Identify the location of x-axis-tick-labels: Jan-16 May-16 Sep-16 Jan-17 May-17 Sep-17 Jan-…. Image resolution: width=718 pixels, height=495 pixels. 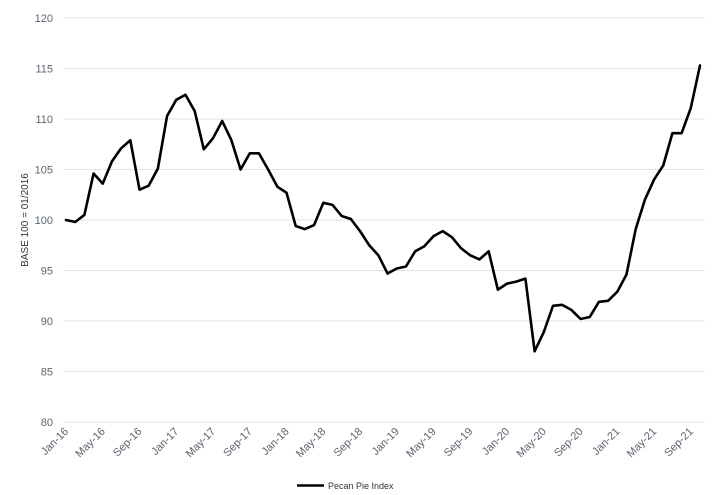
(367, 443).